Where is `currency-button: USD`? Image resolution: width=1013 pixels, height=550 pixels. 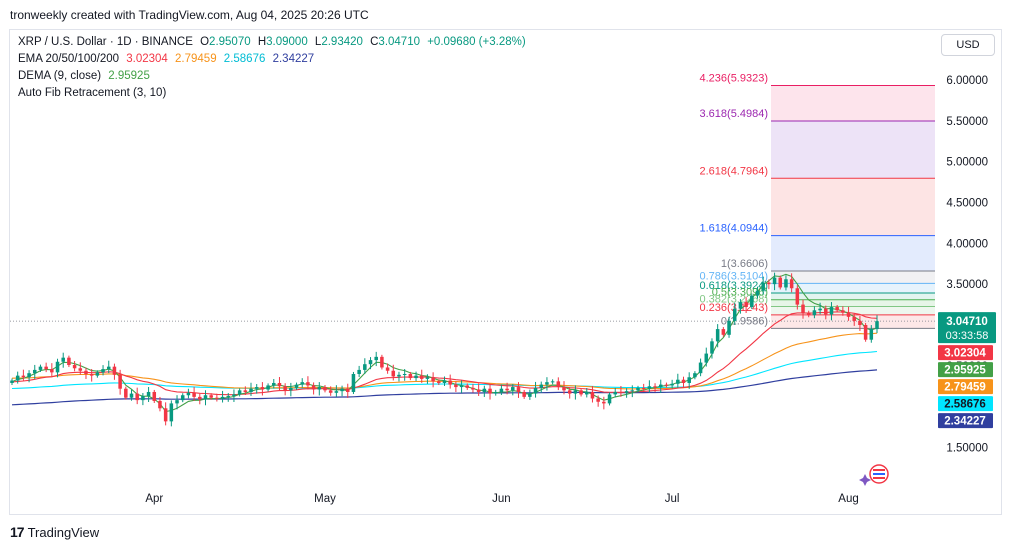
currency-button: USD is located at coordinates (968, 45).